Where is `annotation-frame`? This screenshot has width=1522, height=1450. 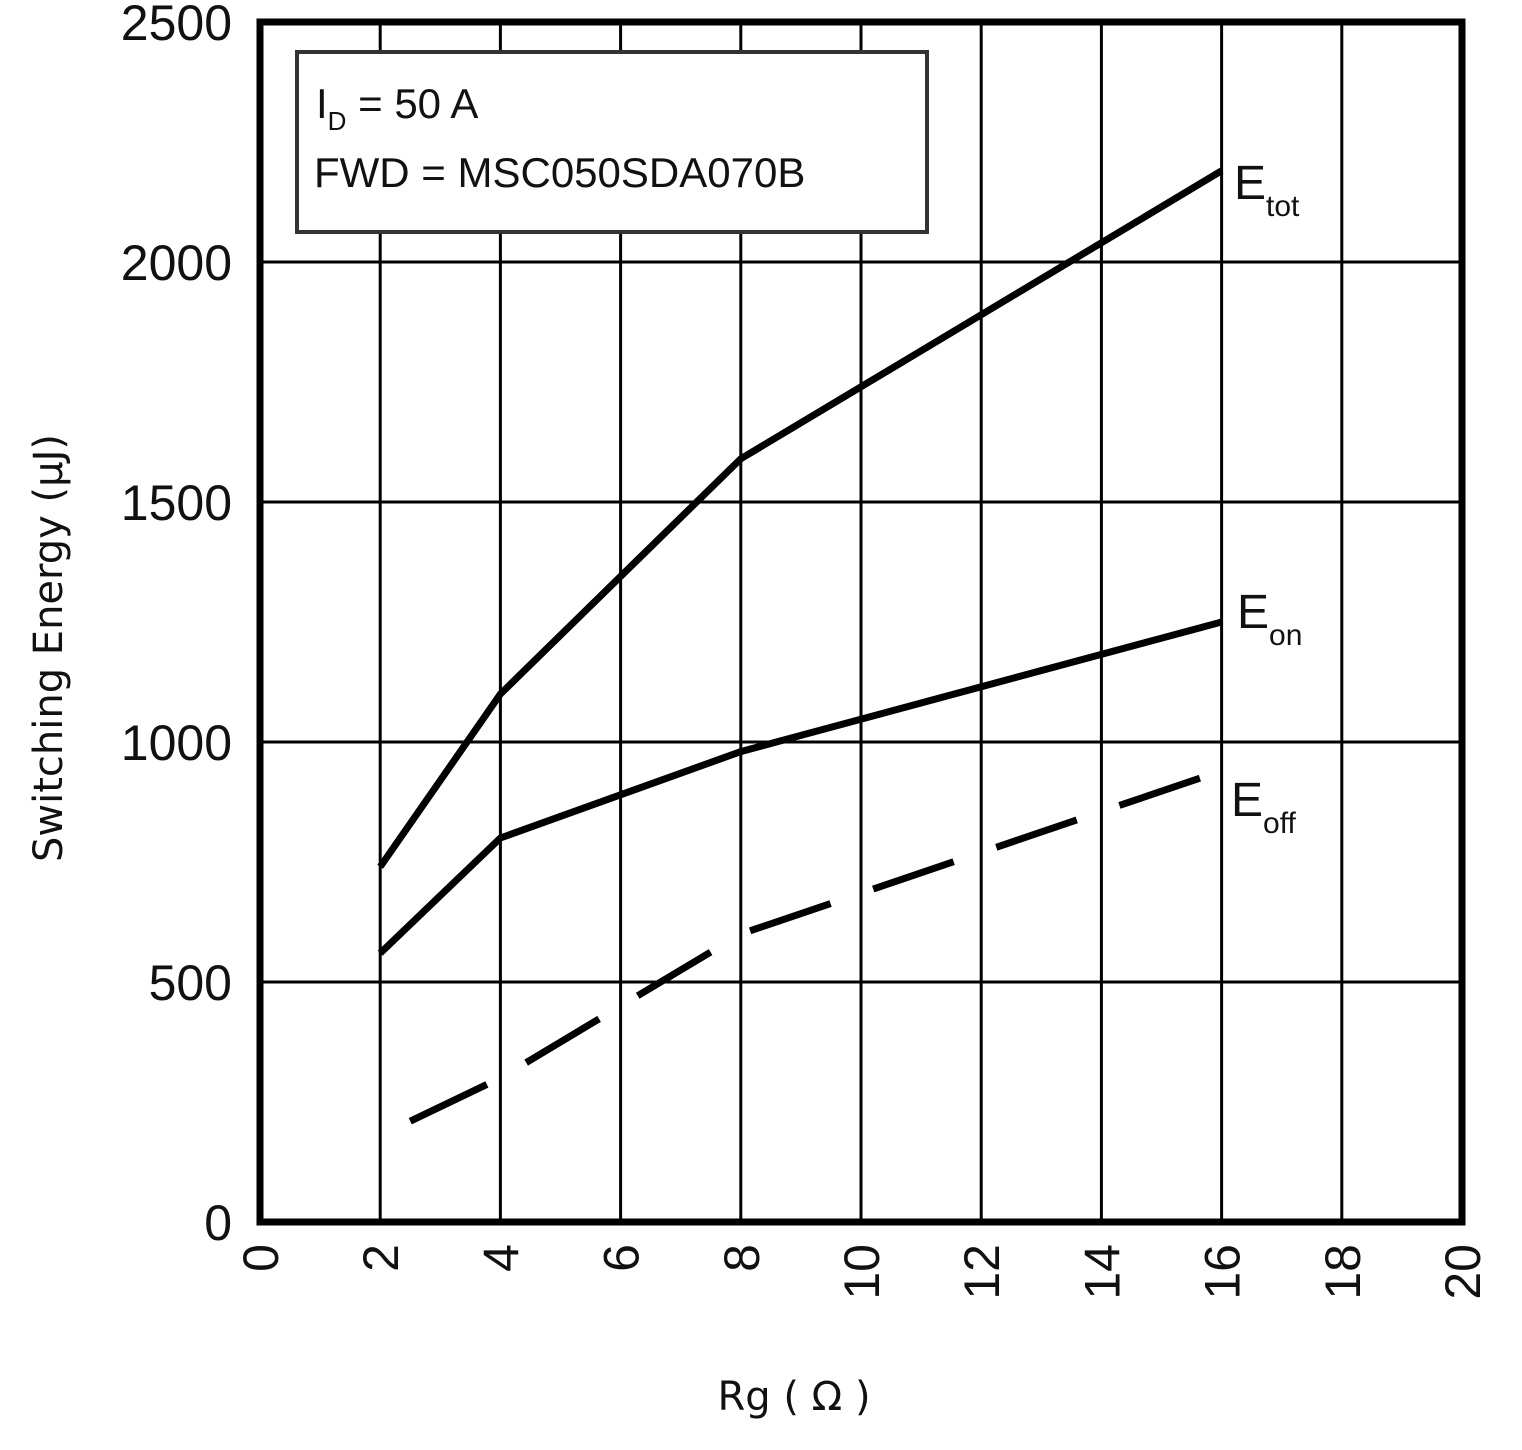
annotation-frame is located at coordinates (612, 142).